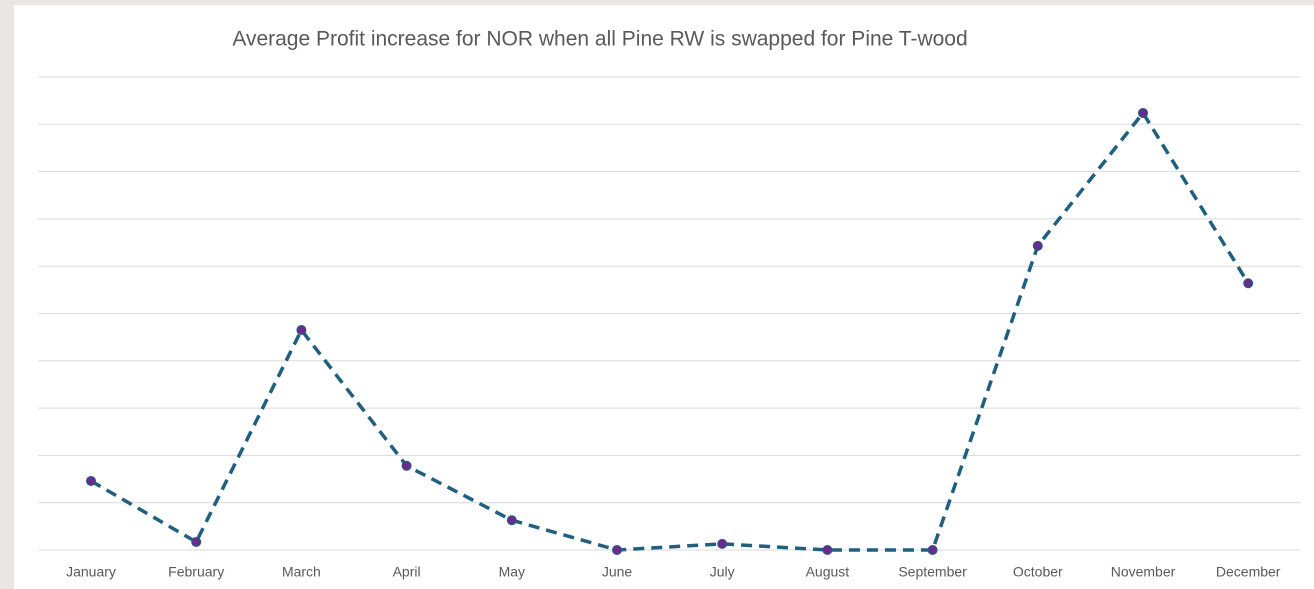 This screenshot has width=1314, height=589. What do you see at coordinates (91, 572) in the screenshot?
I see `x-tick-label: January` at bounding box center [91, 572].